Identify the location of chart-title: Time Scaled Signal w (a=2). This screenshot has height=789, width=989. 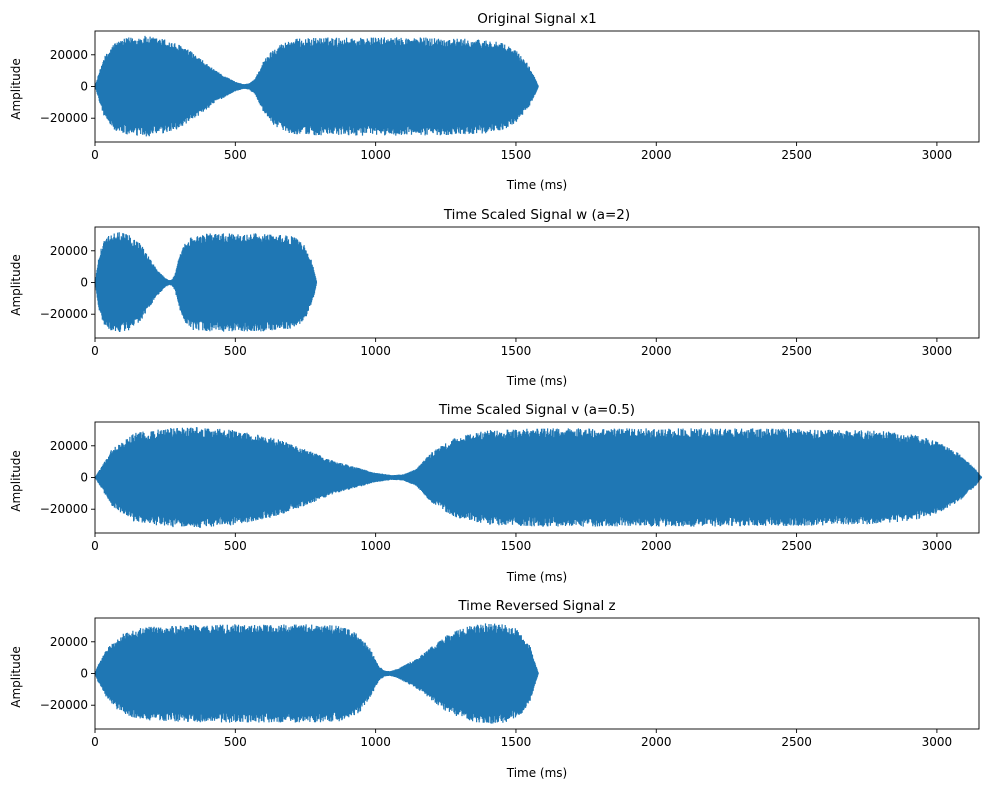
(536, 215).